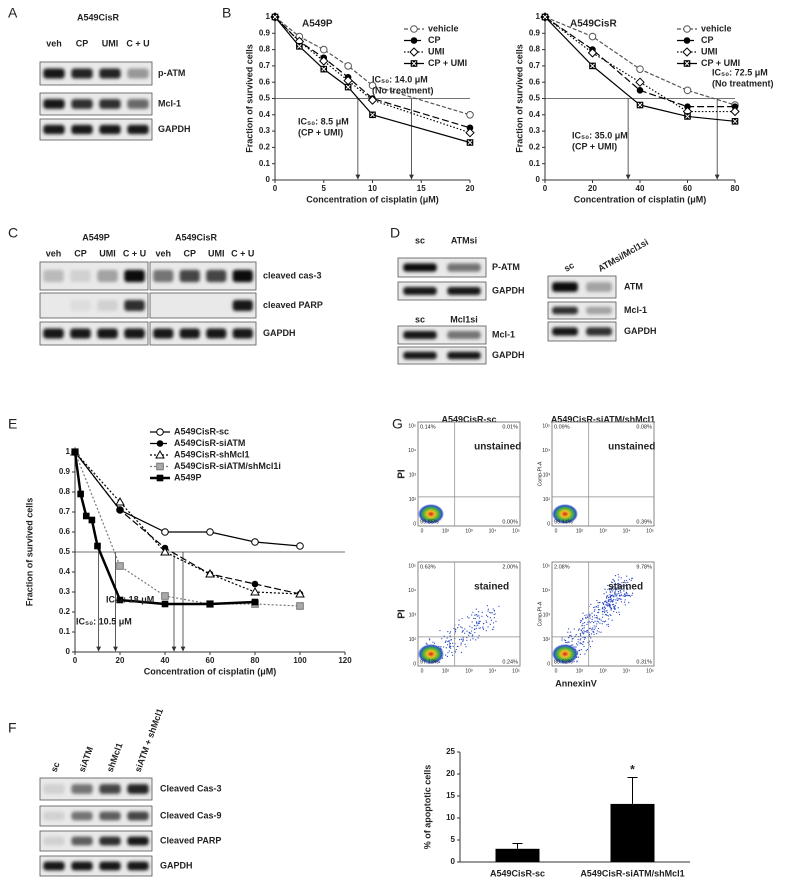 Image resolution: width=789 pixels, height=896 pixels. What do you see at coordinates (535, 32) in the screenshot?
I see `y-tick-label: 0.9` at bounding box center [535, 32].